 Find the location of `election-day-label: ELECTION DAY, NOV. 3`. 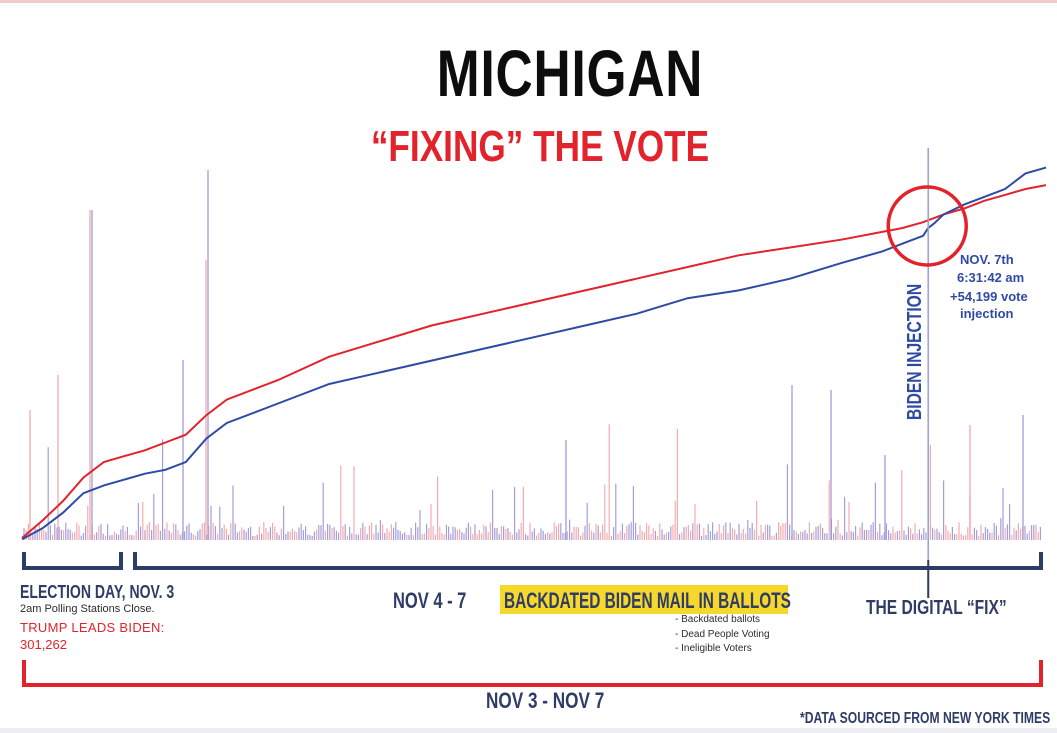

election-day-label: ELECTION DAY, NOV. 3 is located at coordinates (97, 592).